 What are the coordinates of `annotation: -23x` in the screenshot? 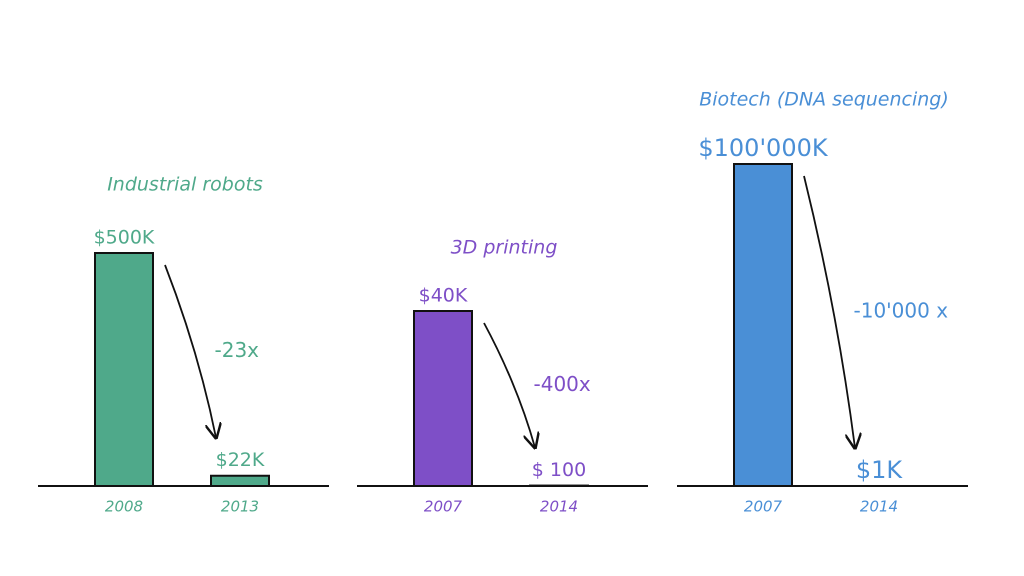 It's located at (237, 350).